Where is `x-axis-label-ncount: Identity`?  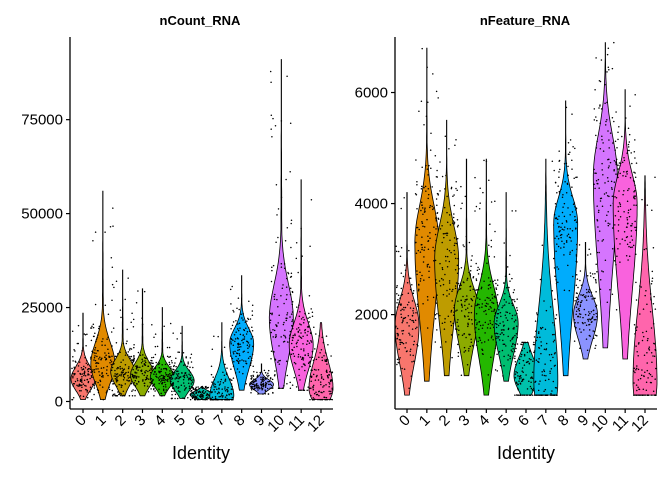
x-axis-label-ncount: Identity is located at coordinates (201, 453).